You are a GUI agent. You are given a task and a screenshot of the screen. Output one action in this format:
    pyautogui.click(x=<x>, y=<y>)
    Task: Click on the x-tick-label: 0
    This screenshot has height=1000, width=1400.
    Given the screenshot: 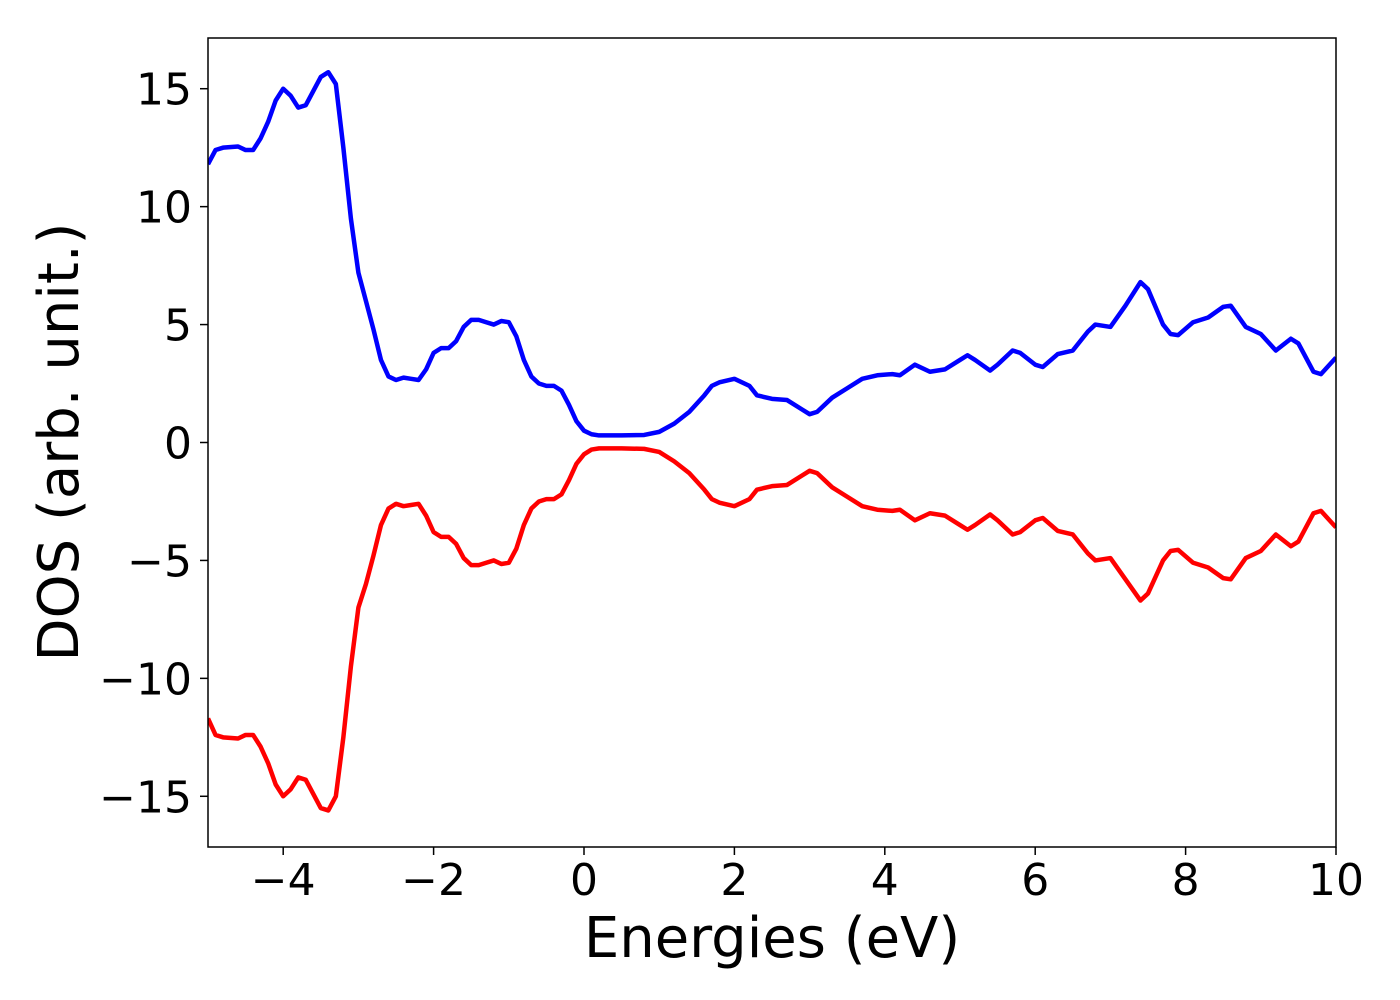 What is the action you would take?
    pyautogui.click(x=584, y=880)
    